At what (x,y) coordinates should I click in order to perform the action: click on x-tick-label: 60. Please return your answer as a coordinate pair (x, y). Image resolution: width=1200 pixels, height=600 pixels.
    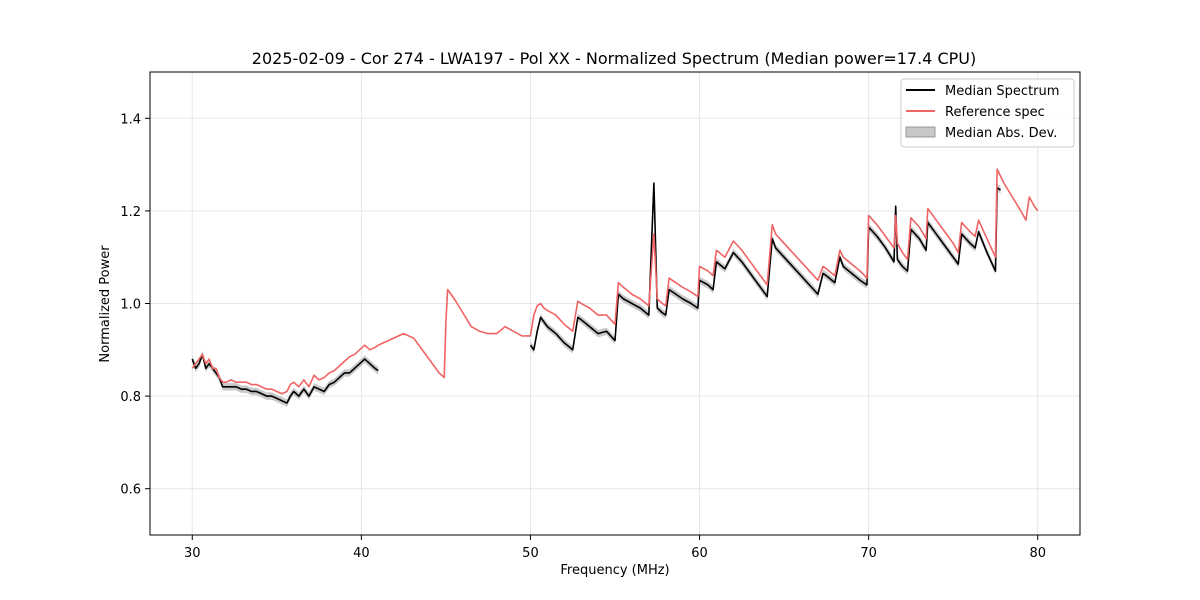
    Looking at the image, I should click on (699, 553).